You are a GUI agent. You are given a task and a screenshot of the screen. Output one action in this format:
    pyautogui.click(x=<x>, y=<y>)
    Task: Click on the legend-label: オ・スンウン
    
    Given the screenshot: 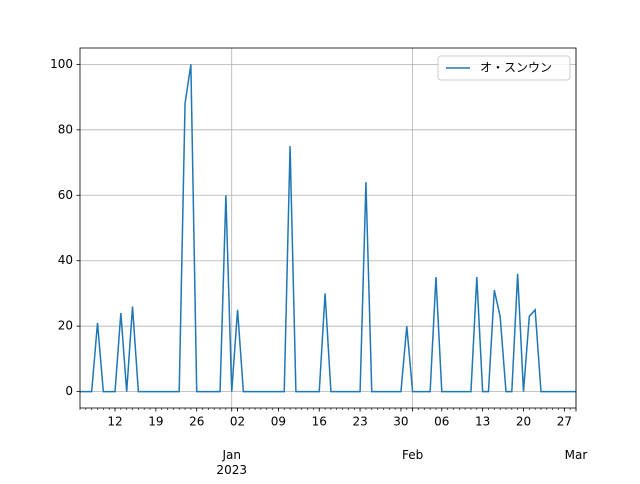 What is the action you would take?
    pyautogui.click(x=516, y=68)
    